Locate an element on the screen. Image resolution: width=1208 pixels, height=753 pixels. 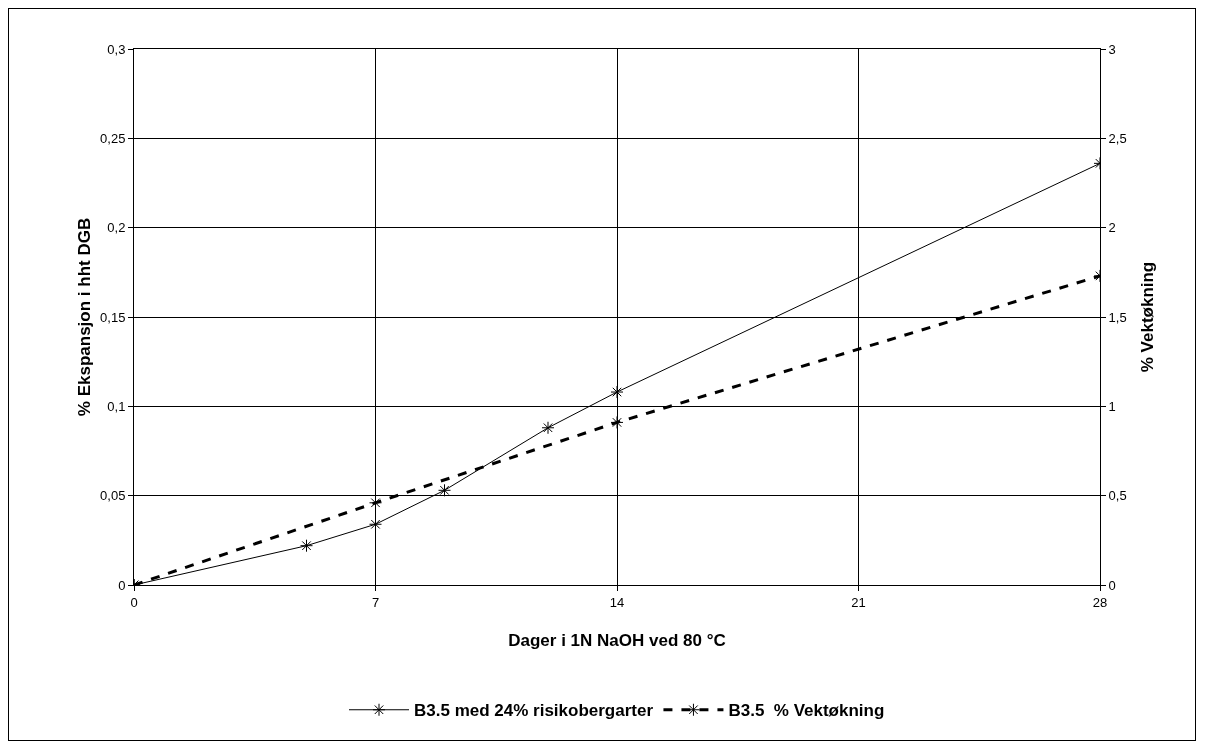
y2-axis-title: % Vektøkning is located at coordinates (1147, 317).